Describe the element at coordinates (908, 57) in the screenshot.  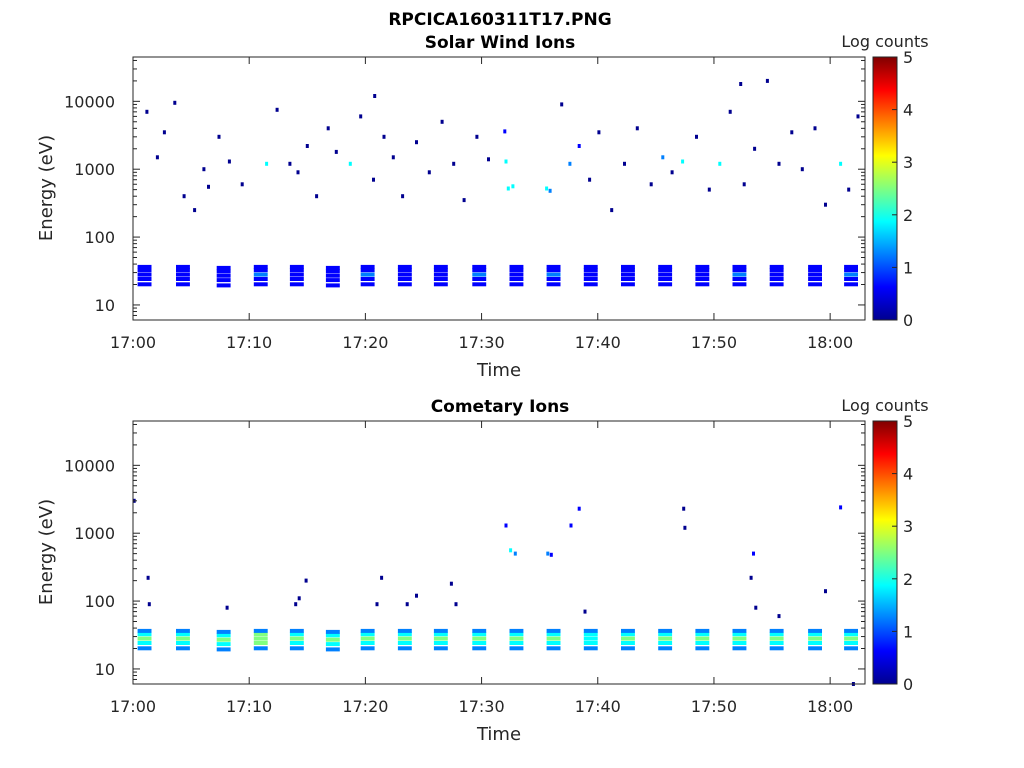
I see `colorbar-tick-label: 5` at that location.